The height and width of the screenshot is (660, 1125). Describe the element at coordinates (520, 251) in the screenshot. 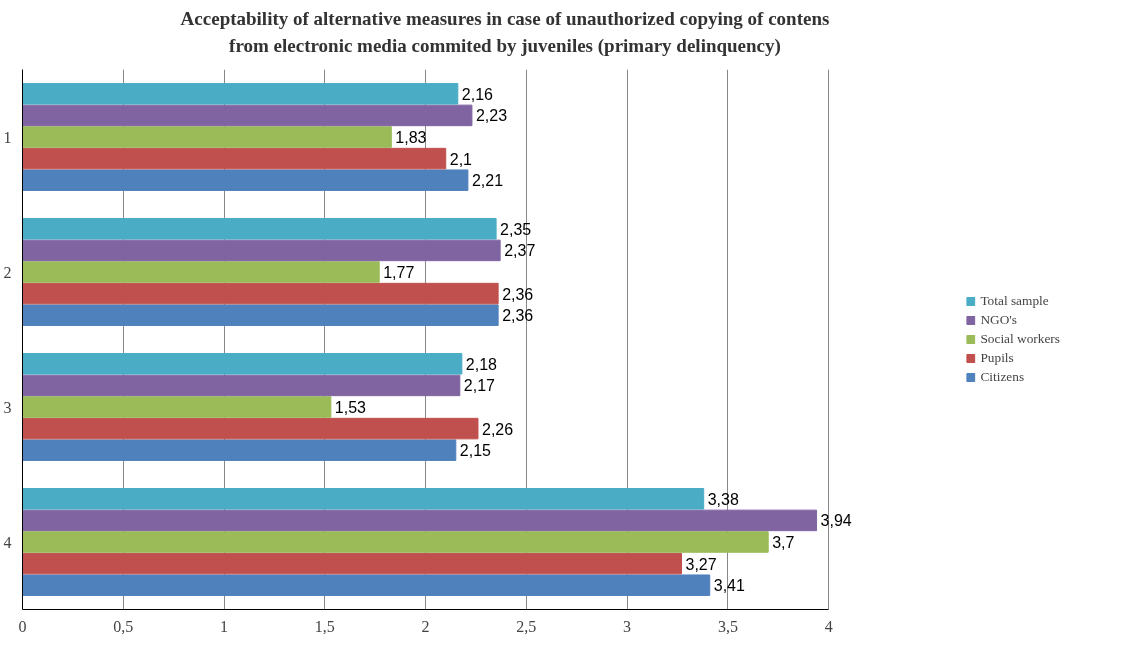

I see `data-label: 2,37` at that location.